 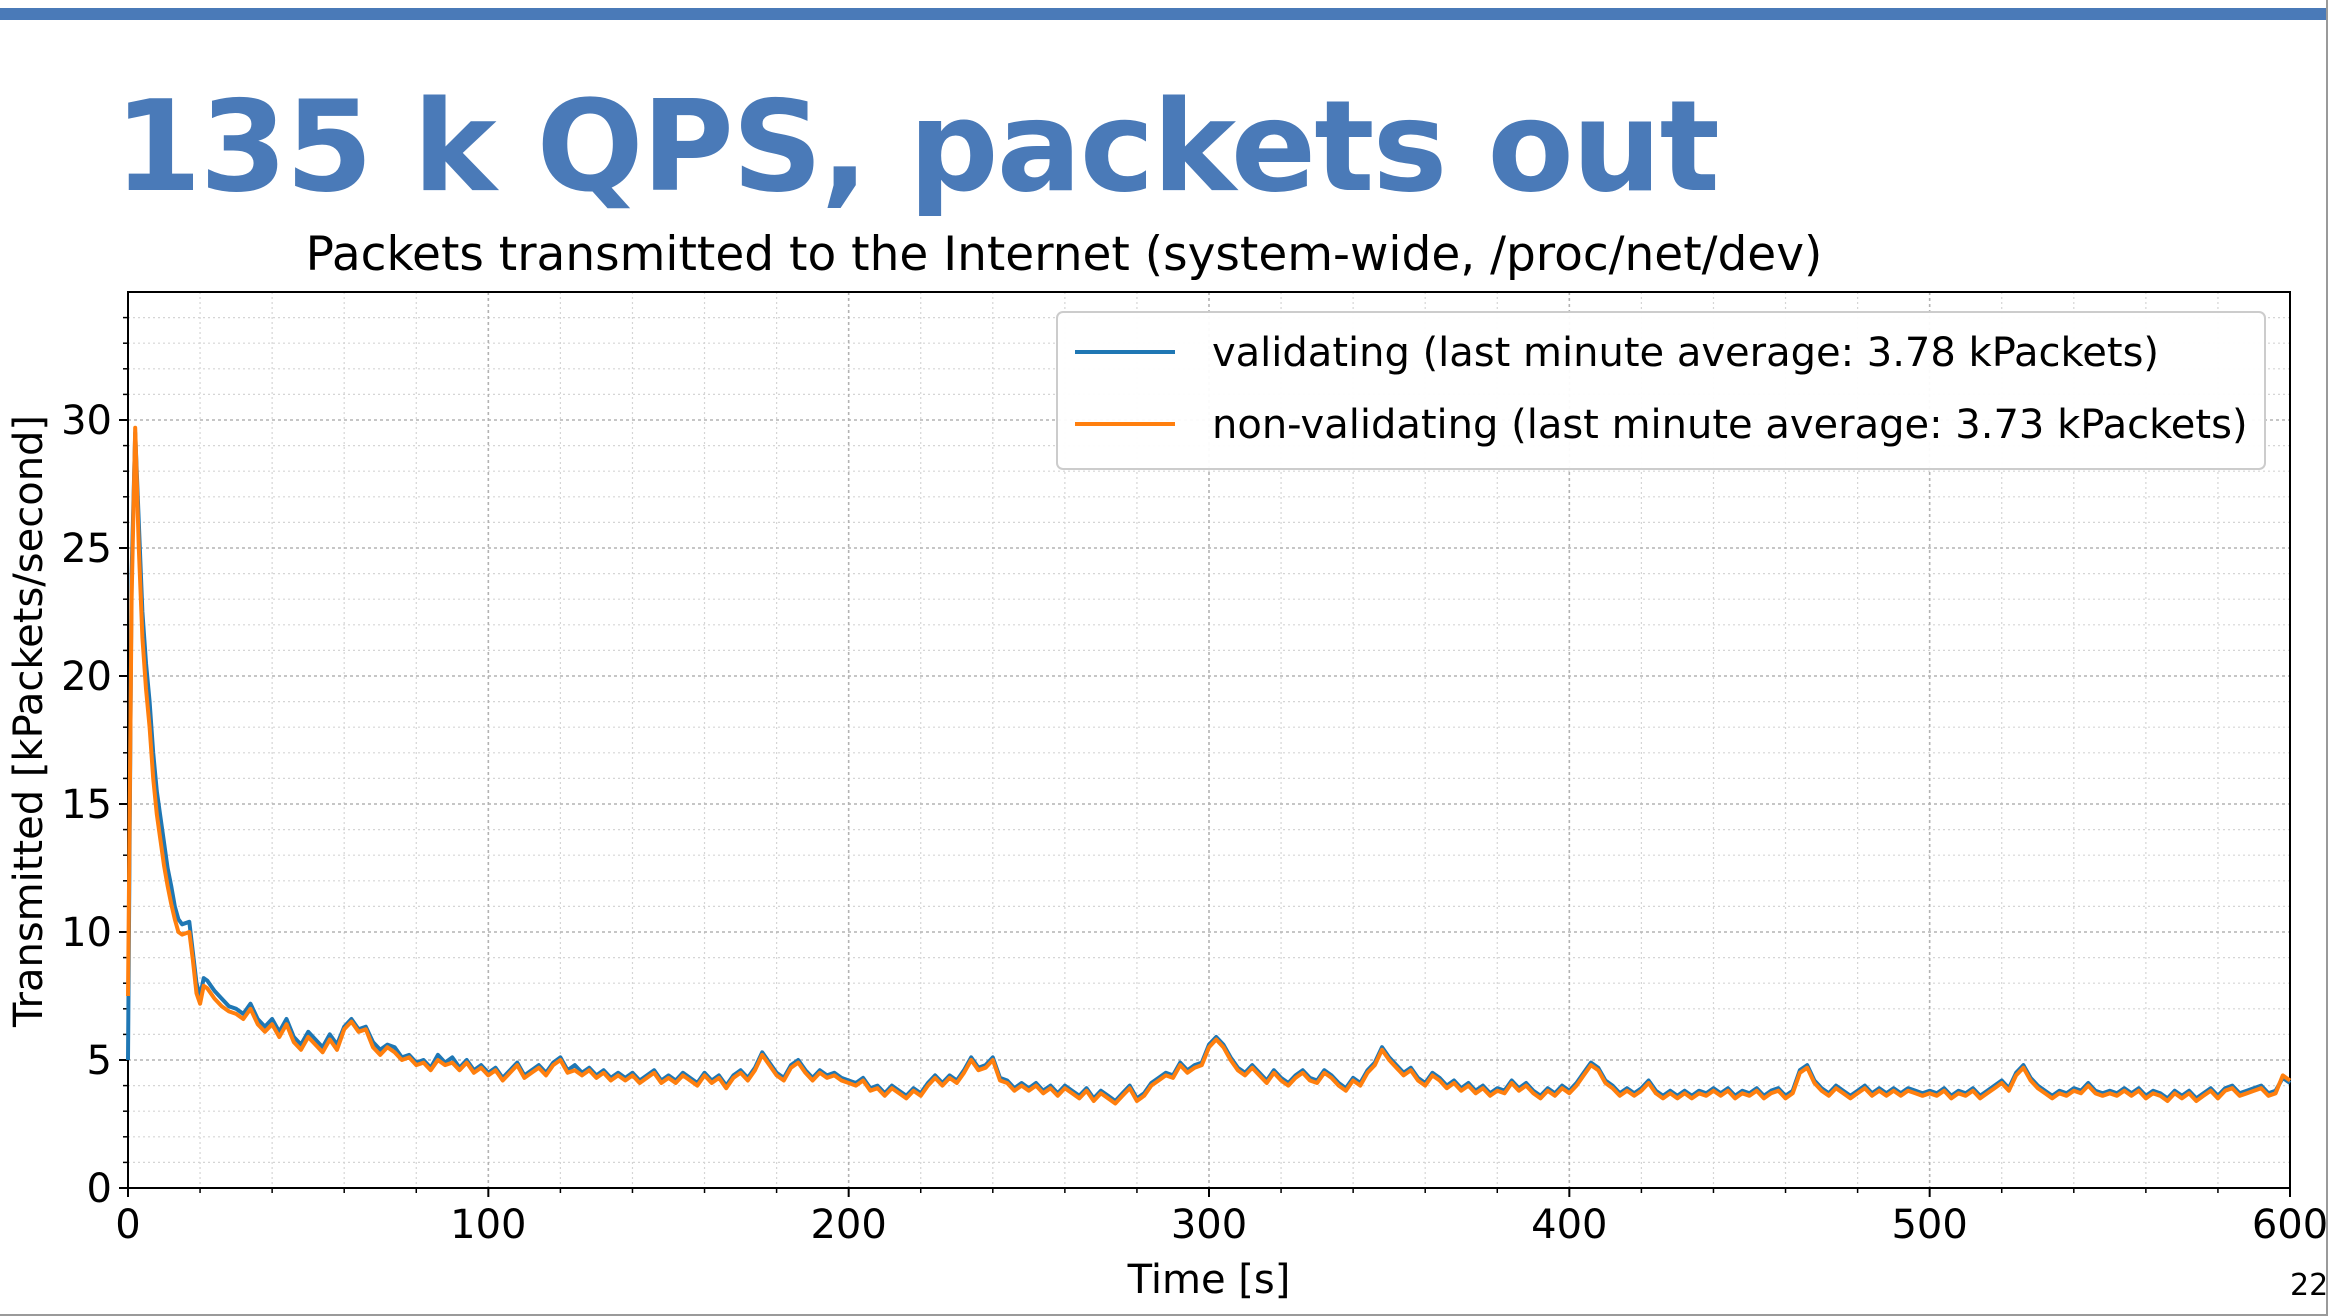 What do you see at coordinates (848, 1225) in the screenshot?
I see `x-tick-label: 200` at bounding box center [848, 1225].